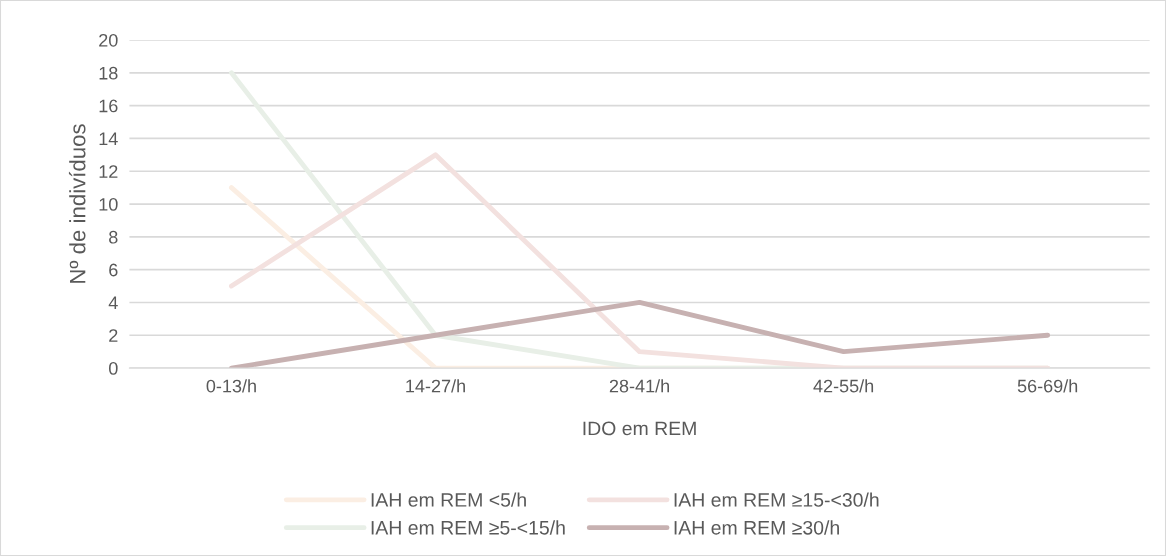  What do you see at coordinates (776, 499) in the screenshot?
I see `legend-label: IAH em REM ≥15-<30/h` at bounding box center [776, 499].